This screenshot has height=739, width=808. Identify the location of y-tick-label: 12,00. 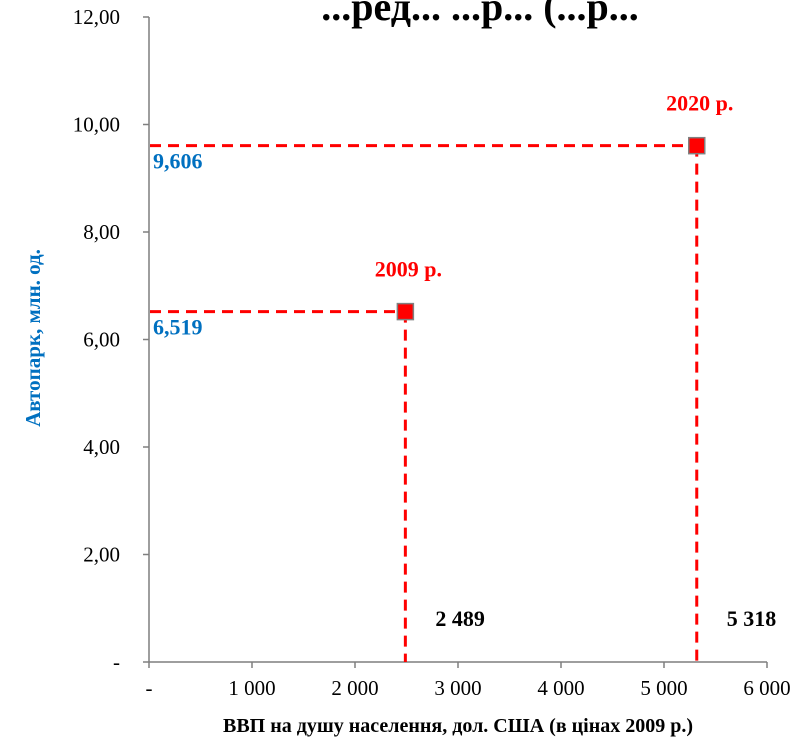
(96, 17).